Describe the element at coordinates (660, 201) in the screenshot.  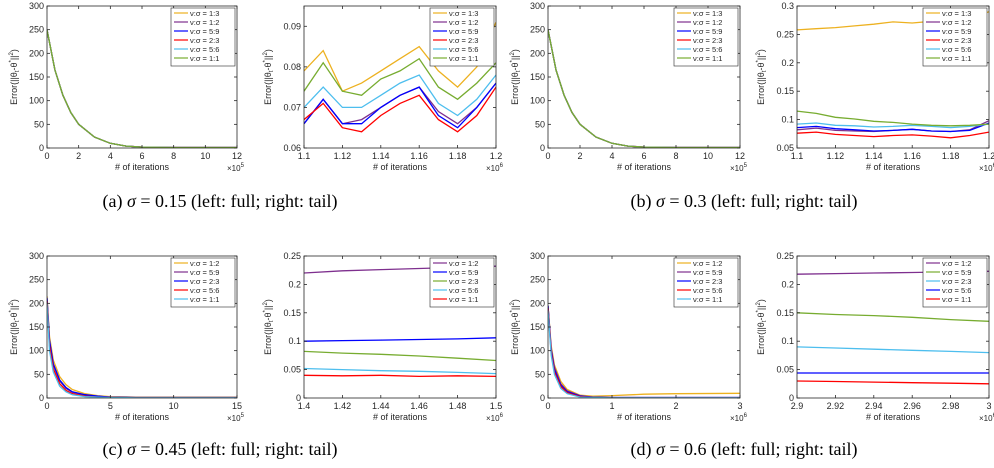
I see `caption-b-sigma: σ` at that location.